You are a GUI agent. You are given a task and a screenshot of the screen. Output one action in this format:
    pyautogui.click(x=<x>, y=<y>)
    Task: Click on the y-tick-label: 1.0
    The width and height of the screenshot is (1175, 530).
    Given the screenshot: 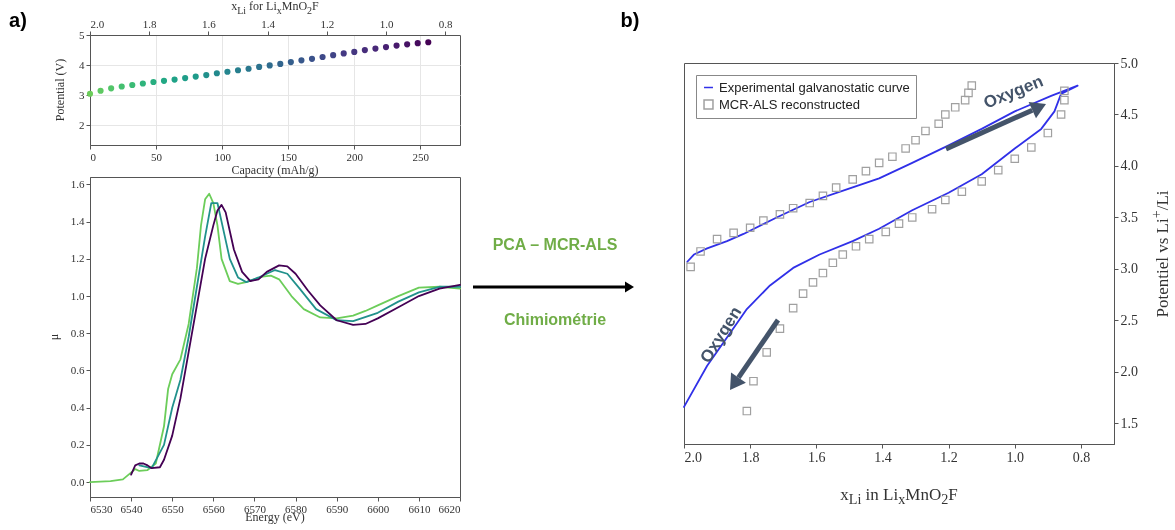 What is the action you would take?
    pyautogui.click(x=77, y=295)
    